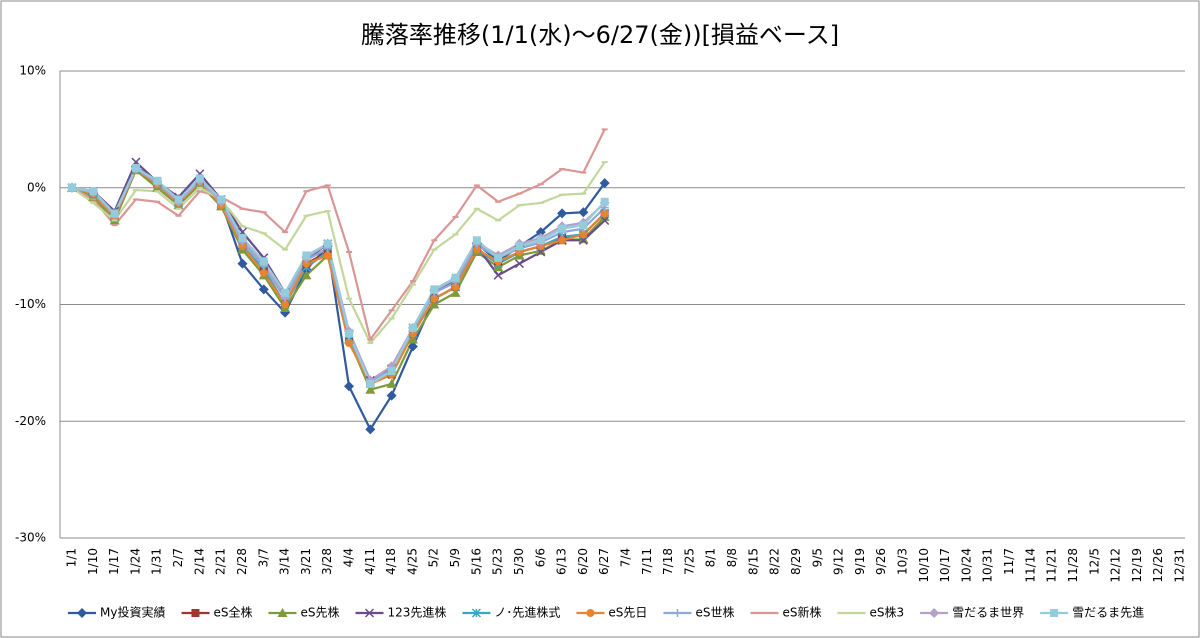  I want to click on x-tick-label: 2/14, so click(199, 561).